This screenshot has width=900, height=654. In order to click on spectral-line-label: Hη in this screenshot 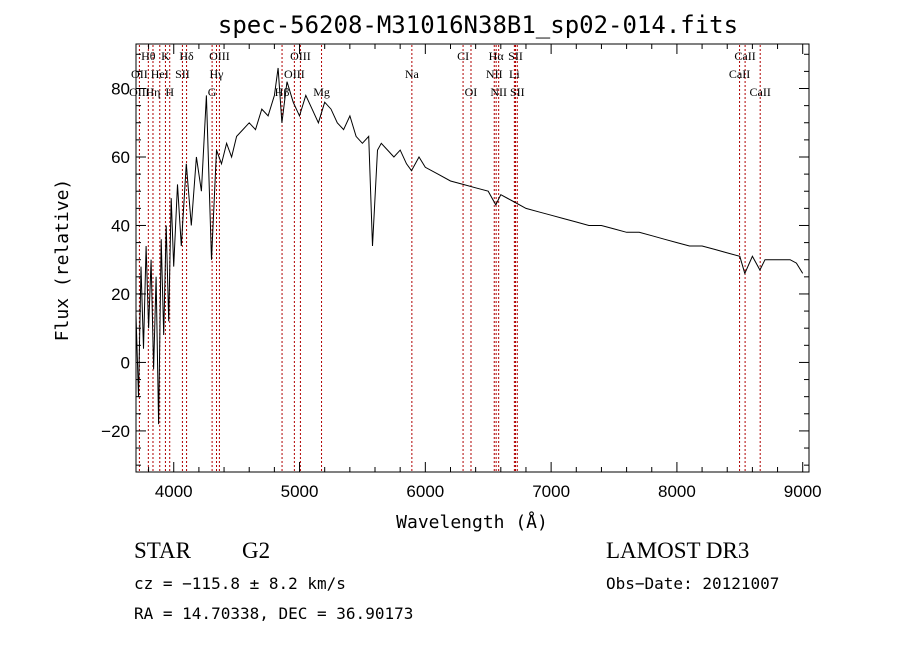, I will do `click(153, 92)`.